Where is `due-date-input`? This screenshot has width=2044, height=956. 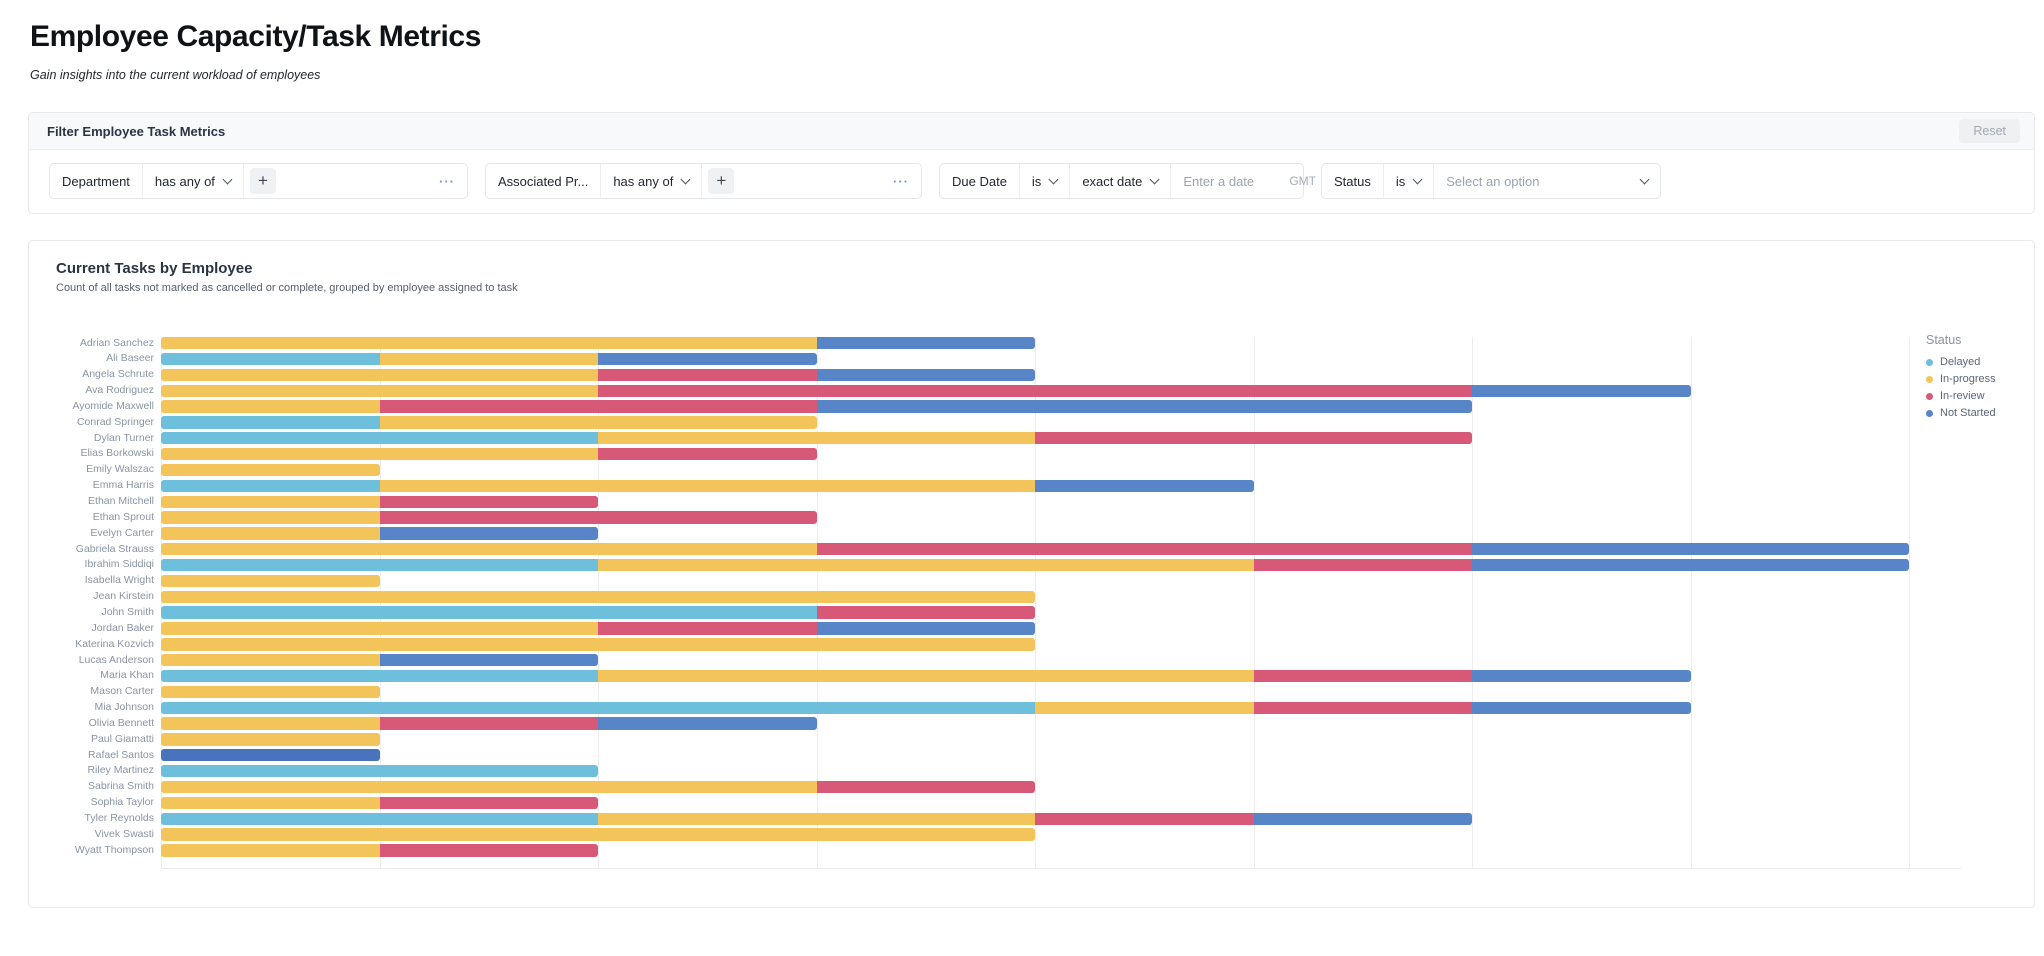
due-date-input is located at coordinates (1235, 181).